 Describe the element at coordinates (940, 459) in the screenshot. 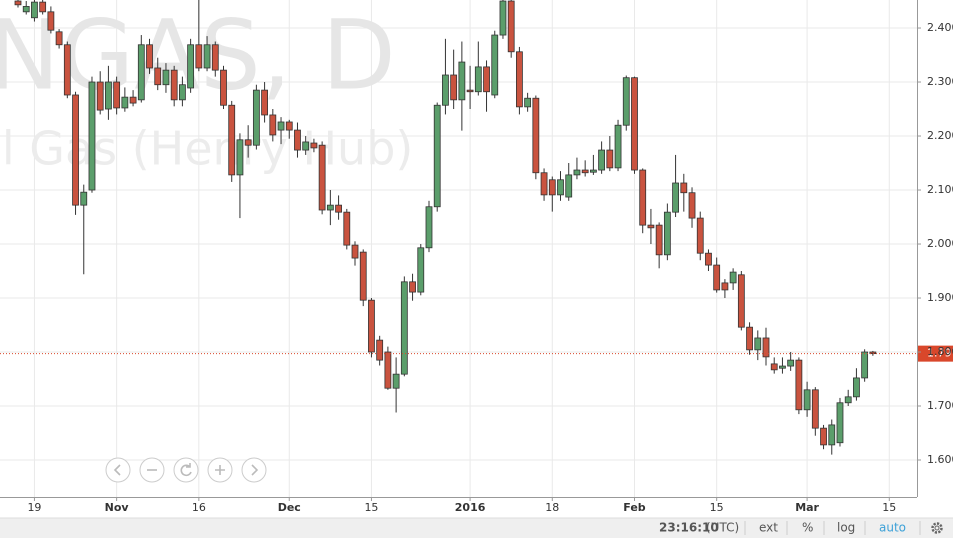

I see `y-tick-label: 1.600` at that location.